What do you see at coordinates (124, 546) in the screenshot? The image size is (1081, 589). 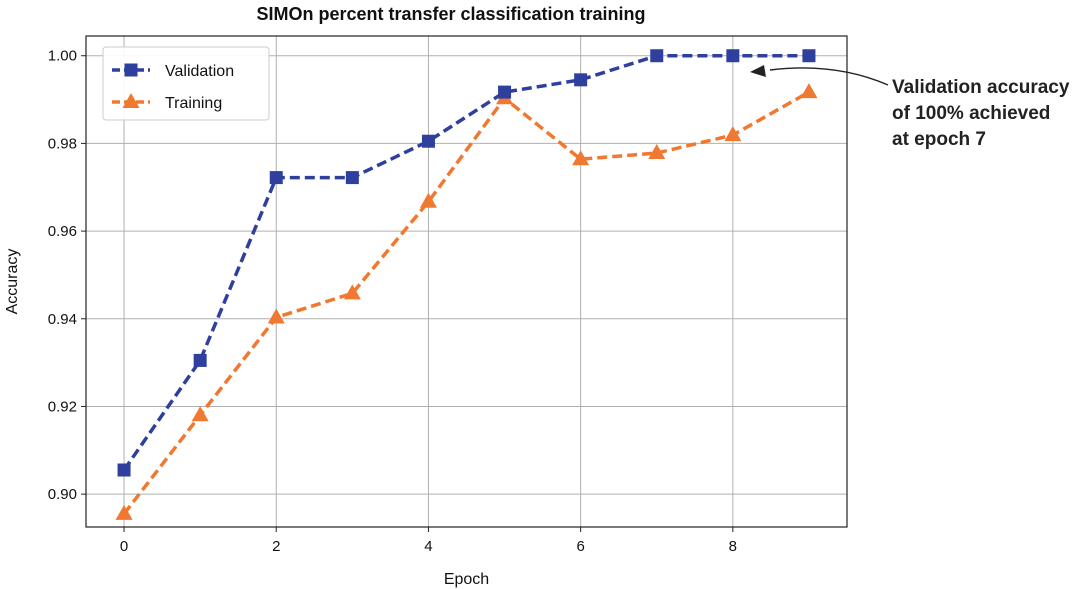 I see `x-tick-label: 0` at bounding box center [124, 546].